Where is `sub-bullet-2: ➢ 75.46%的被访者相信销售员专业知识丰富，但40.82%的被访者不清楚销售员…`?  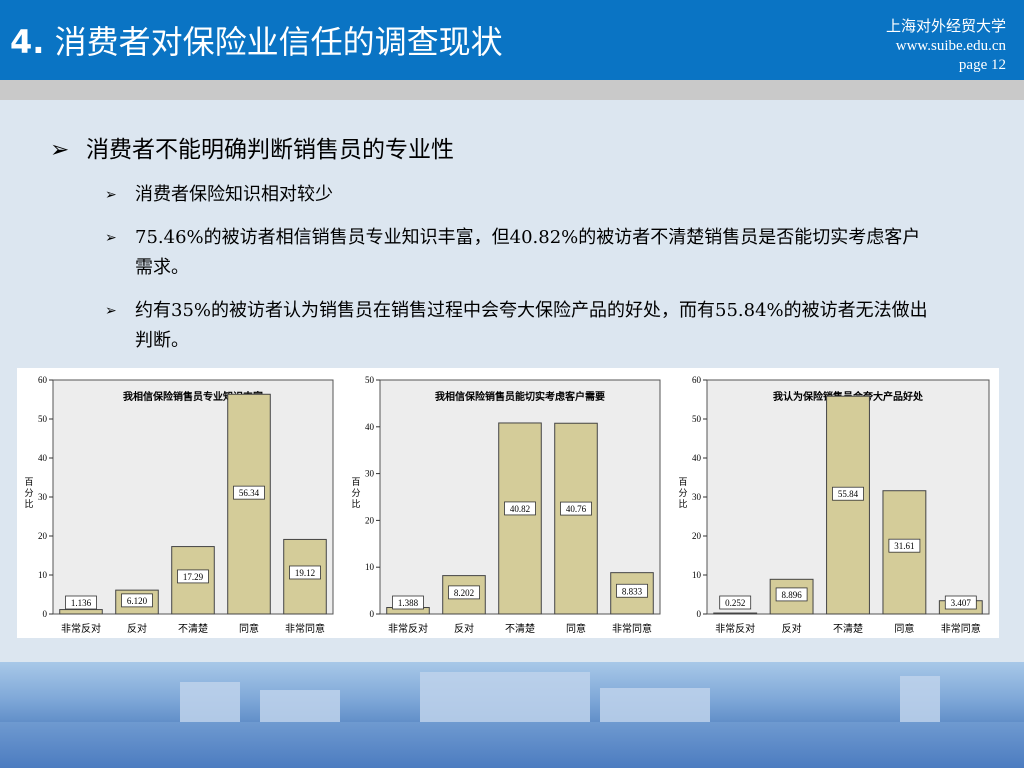
sub-bullet-2: ➢ 75.46%的被访者相信销售员专业知识丰富，但40.82%的被访者不清楚销售员… is located at coordinates (530, 253).